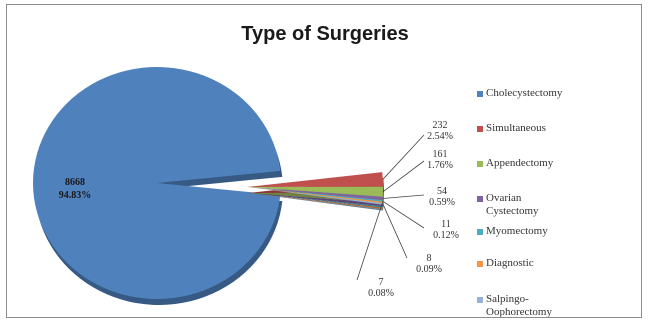 This screenshot has height=322, width=649. Describe the element at coordinates (440, 154) in the screenshot. I see `data-label-value: 161` at that location.